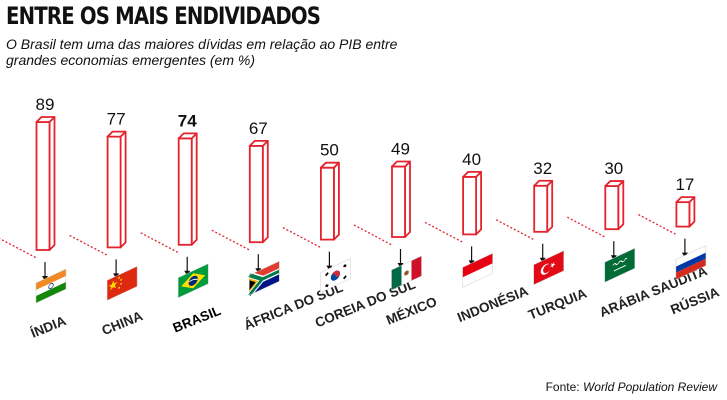 This screenshot has width=727, height=400. I want to click on value-label: 74, so click(187, 120).